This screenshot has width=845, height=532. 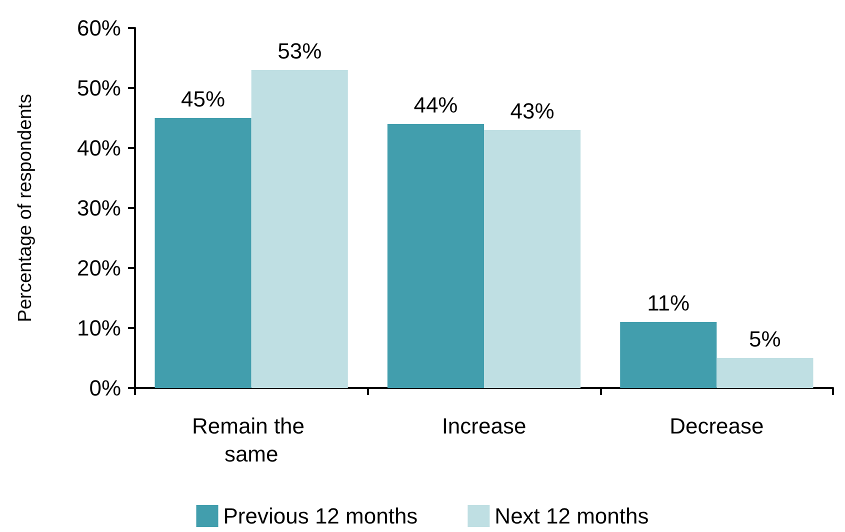 What do you see at coordinates (25, 208) in the screenshot?
I see `y-axis-title: Percentage of respondents` at bounding box center [25, 208].